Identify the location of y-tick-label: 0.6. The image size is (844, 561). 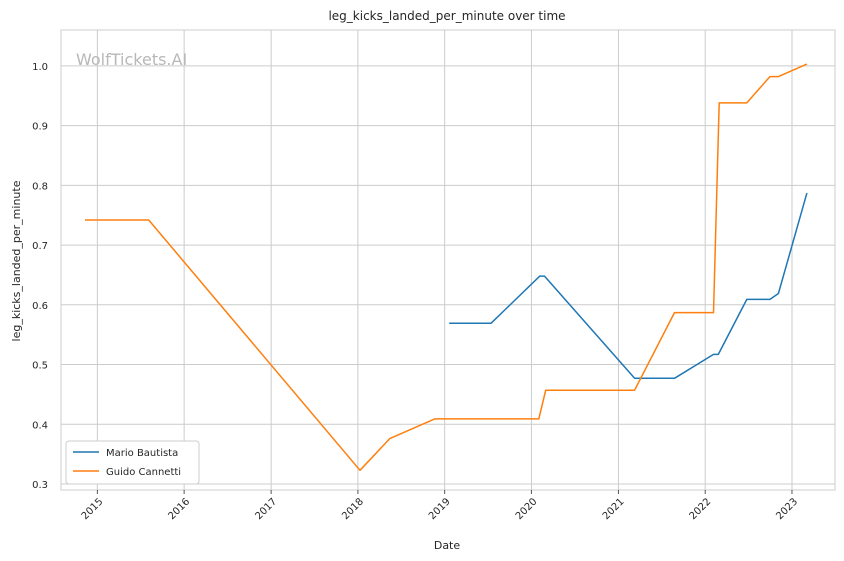
(40, 306).